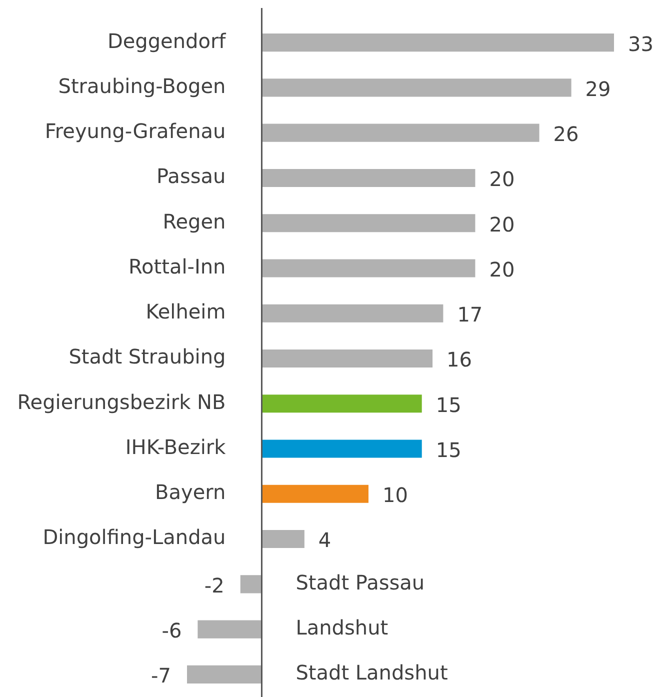 The image size is (654, 697). Describe the element at coordinates (161, 676) in the screenshot. I see `data-label: -7` at that location.